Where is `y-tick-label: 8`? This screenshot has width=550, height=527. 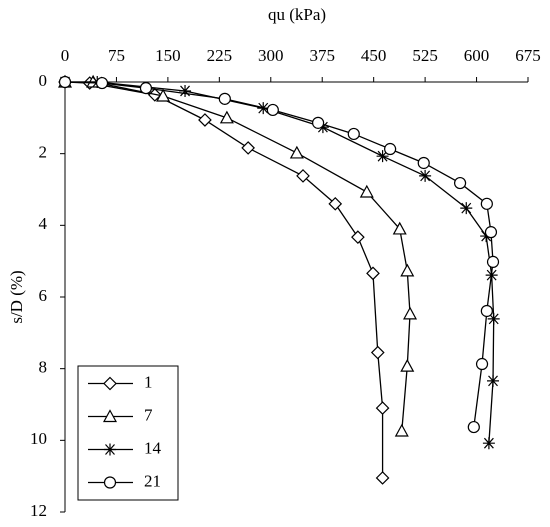
y-tick-label: 8 is located at coordinates (43, 367).